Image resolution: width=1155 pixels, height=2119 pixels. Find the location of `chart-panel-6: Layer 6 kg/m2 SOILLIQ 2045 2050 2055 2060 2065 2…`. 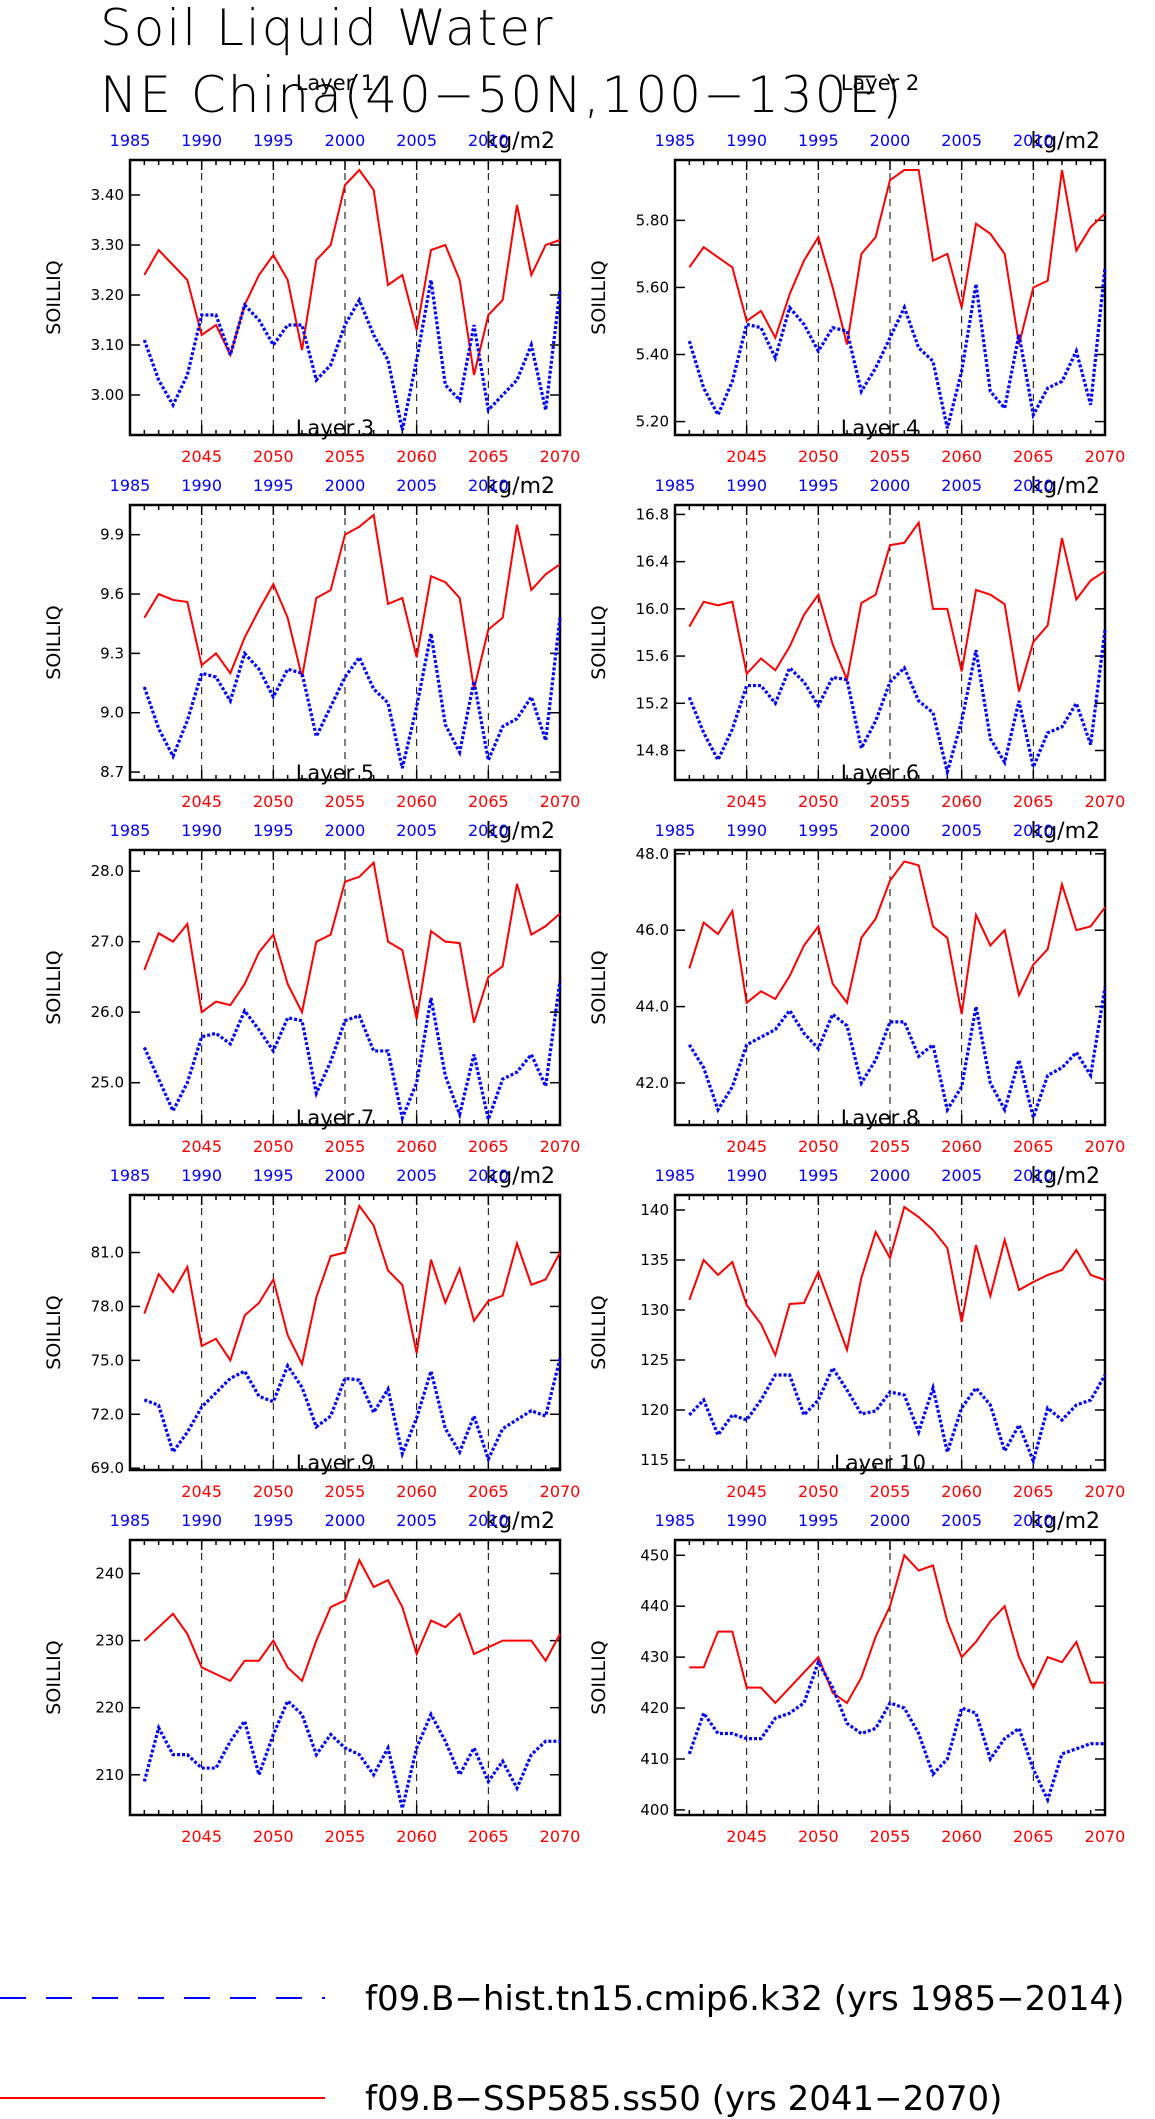

chart-panel-6: Layer 6 kg/m2 SOILLIQ 2045 2050 2055 2060 2065 2… is located at coordinates (856, 958).